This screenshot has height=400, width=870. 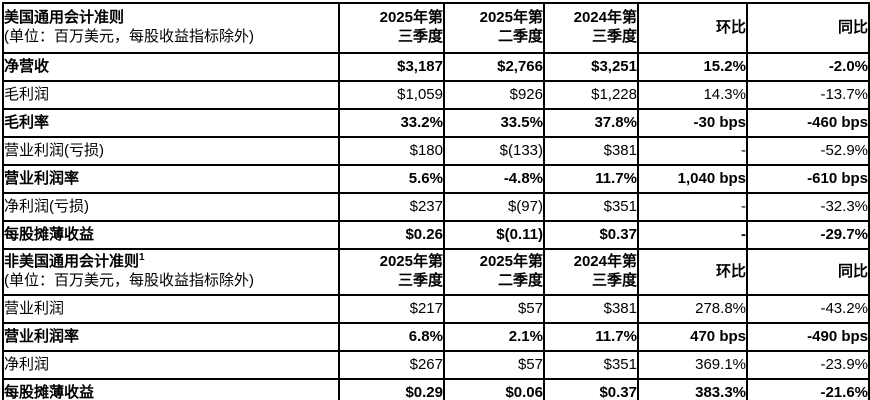 What do you see at coordinates (391, 389) in the screenshot?
I see `value-cell: $0.29` at bounding box center [391, 389].